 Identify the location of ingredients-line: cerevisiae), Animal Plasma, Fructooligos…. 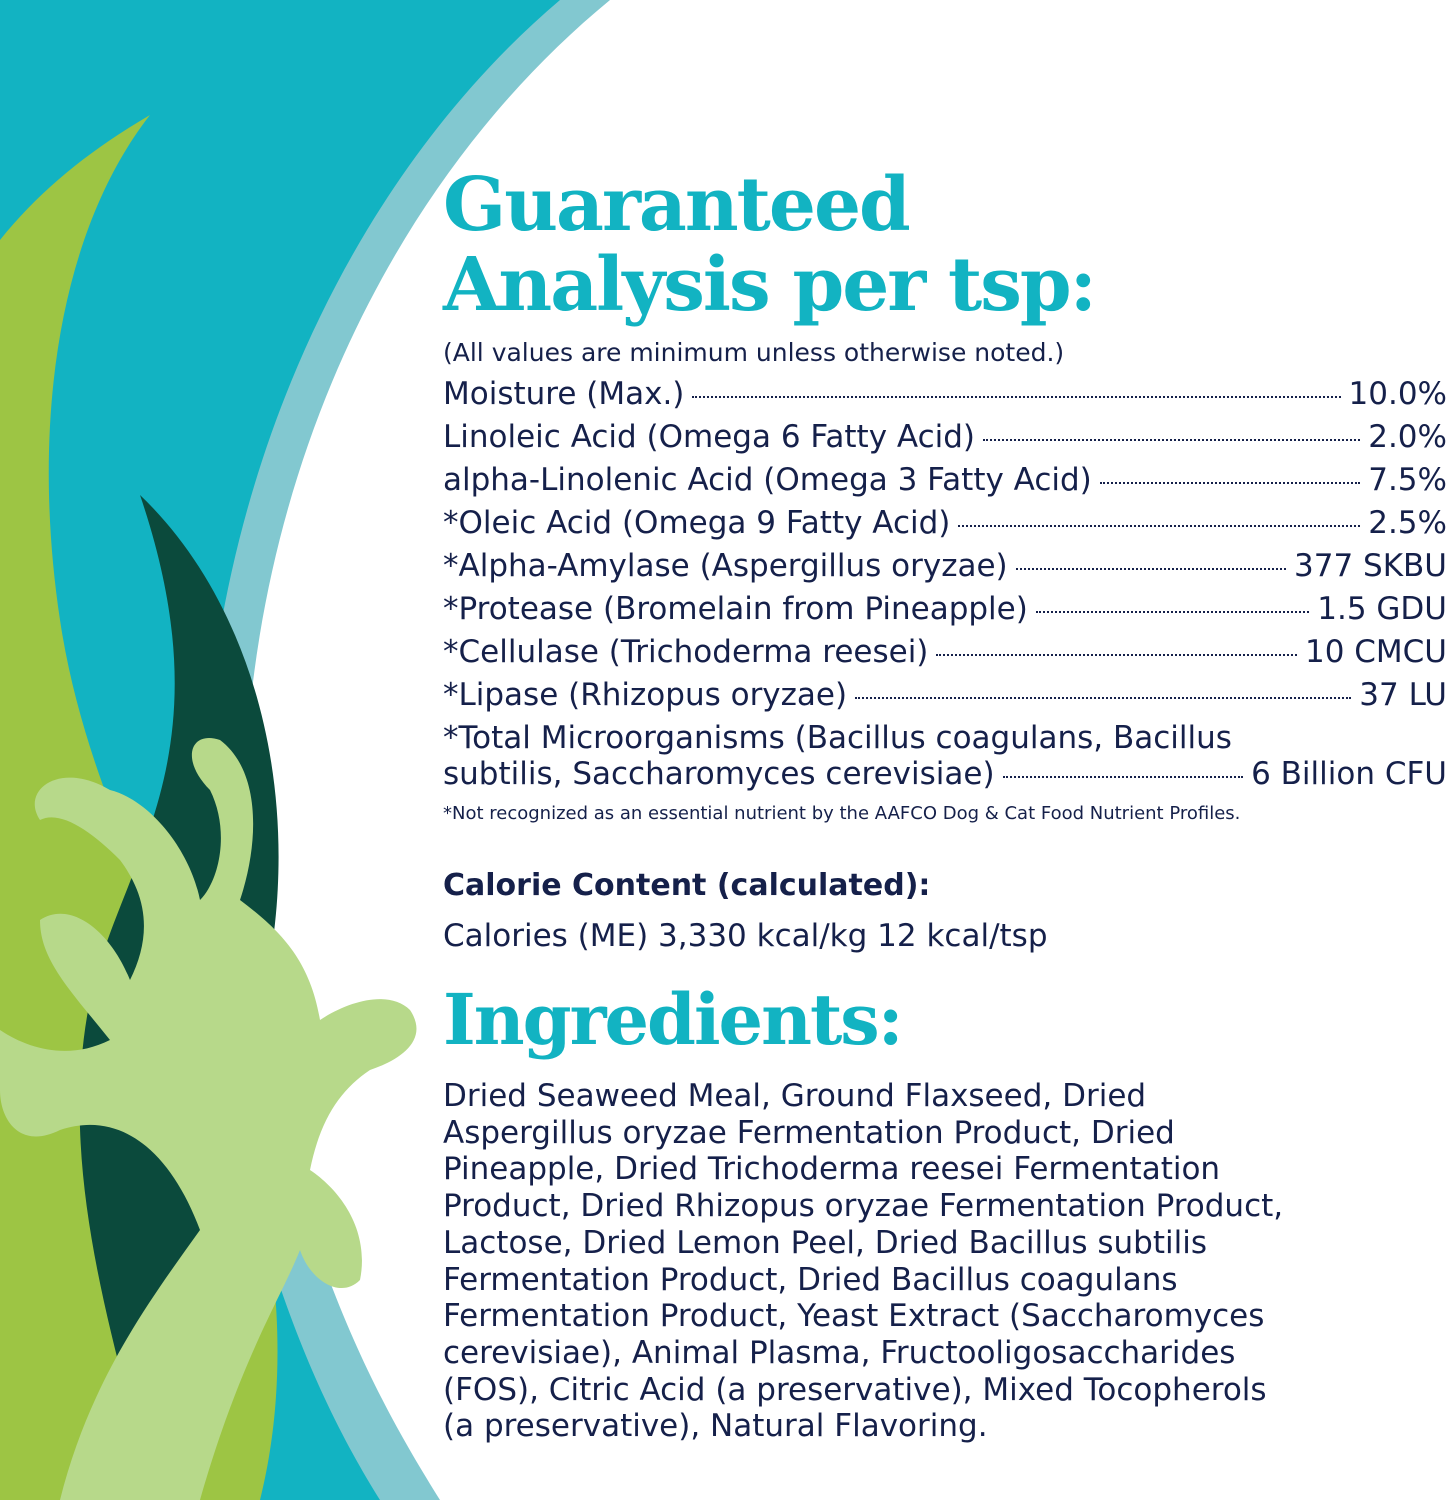
(839, 1352).